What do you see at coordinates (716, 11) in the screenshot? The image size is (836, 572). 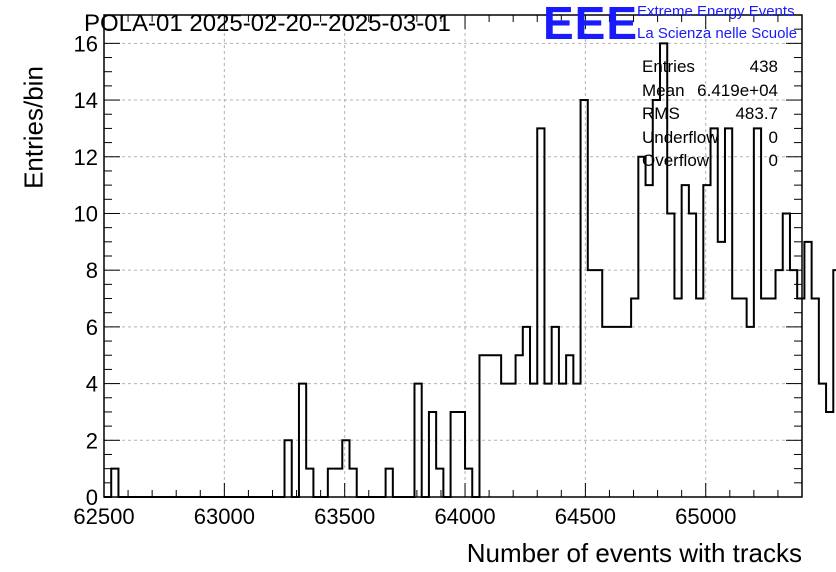 I see `logo-line-1: Extreme Energy Events` at bounding box center [716, 11].